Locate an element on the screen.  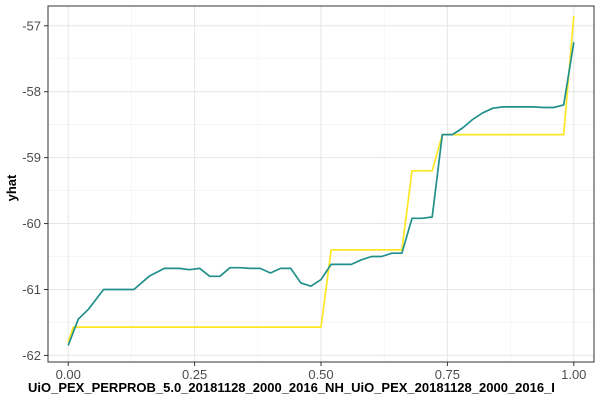
y-tick-label: -58 is located at coordinates (31, 91).